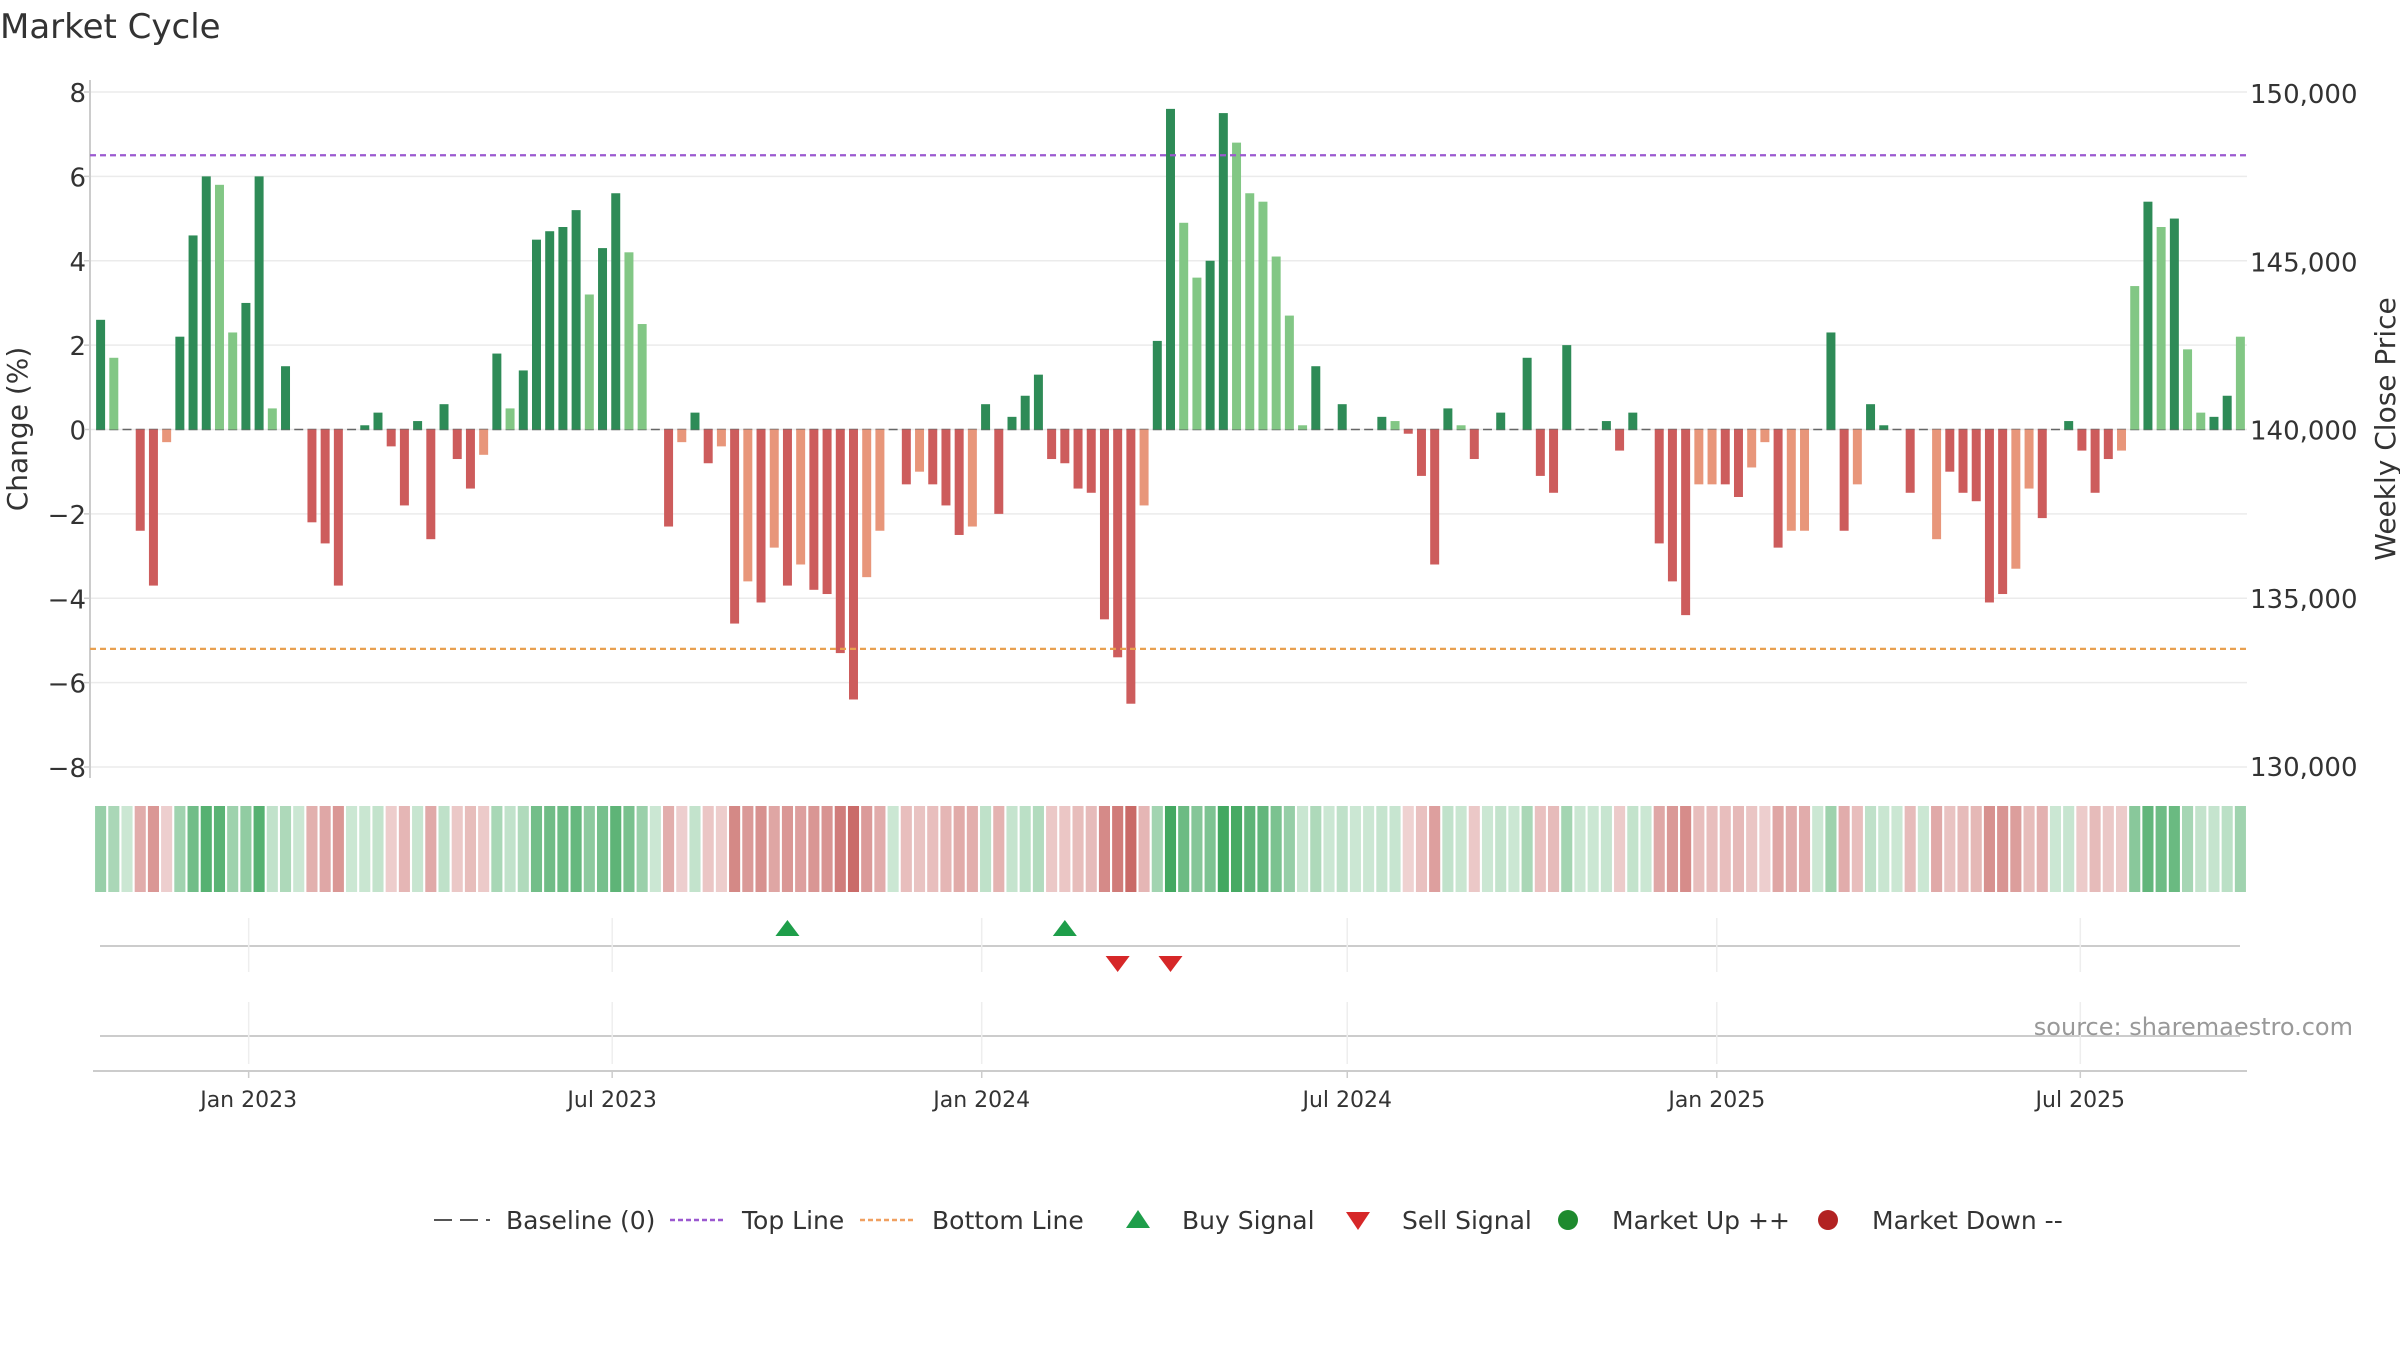 The image size is (2400, 1350). What do you see at coordinates (979, 946) in the screenshot?
I see `signals` at bounding box center [979, 946].